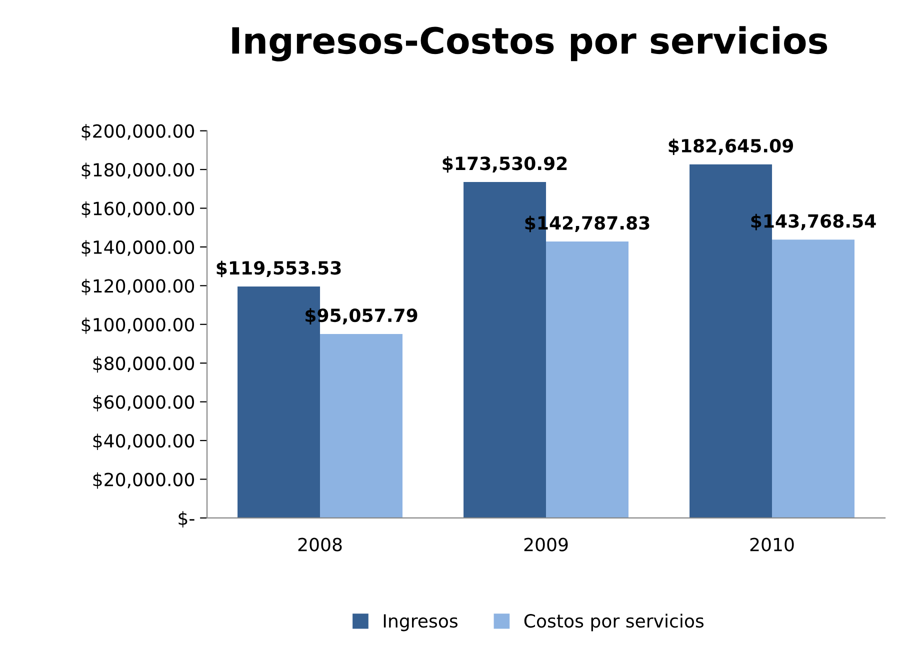  I want to click on data-label: $173,530.92, so click(504, 164).